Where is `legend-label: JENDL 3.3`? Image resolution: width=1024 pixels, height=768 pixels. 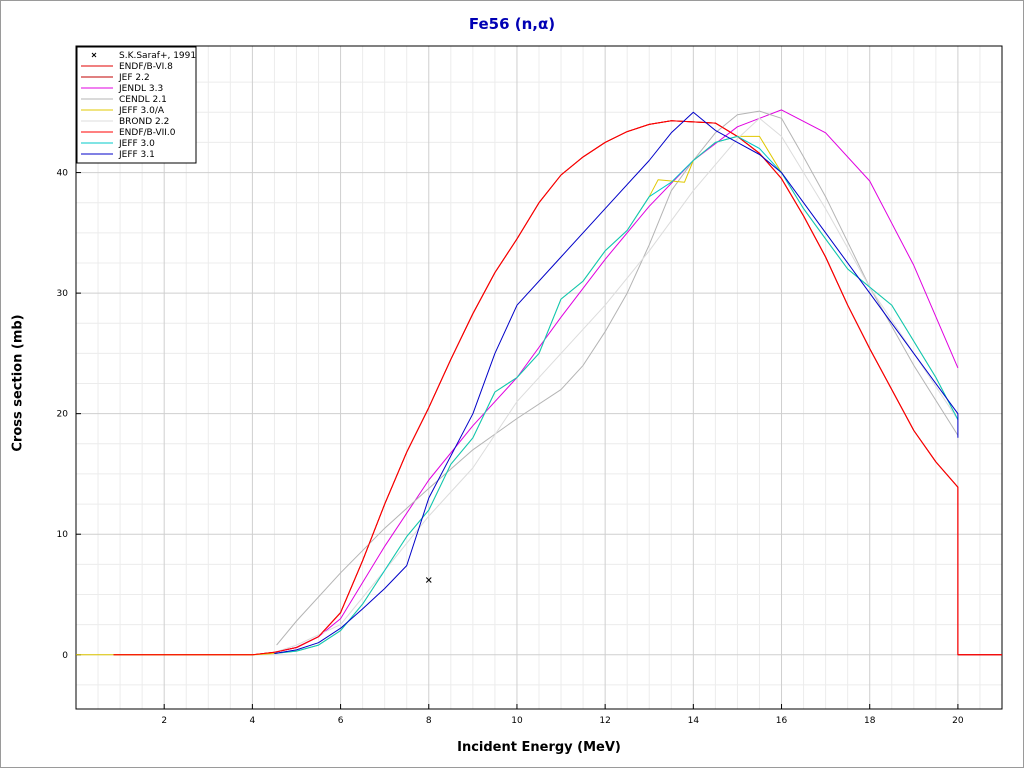
legend-label: JENDL 3.3 is located at coordinates (140, 89).